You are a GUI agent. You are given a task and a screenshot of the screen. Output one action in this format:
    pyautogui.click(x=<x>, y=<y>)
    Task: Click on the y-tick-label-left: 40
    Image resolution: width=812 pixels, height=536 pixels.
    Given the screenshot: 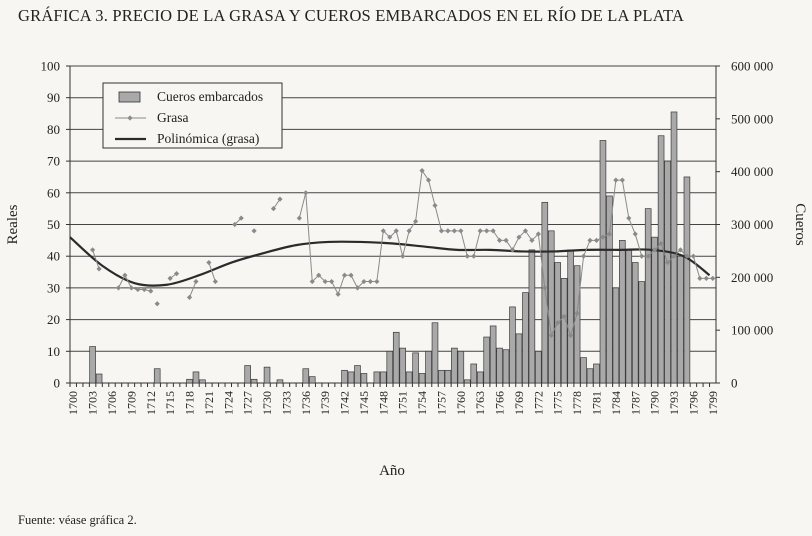 What is the action you would take?
    pyautogui.click(x=53, y=256)
    